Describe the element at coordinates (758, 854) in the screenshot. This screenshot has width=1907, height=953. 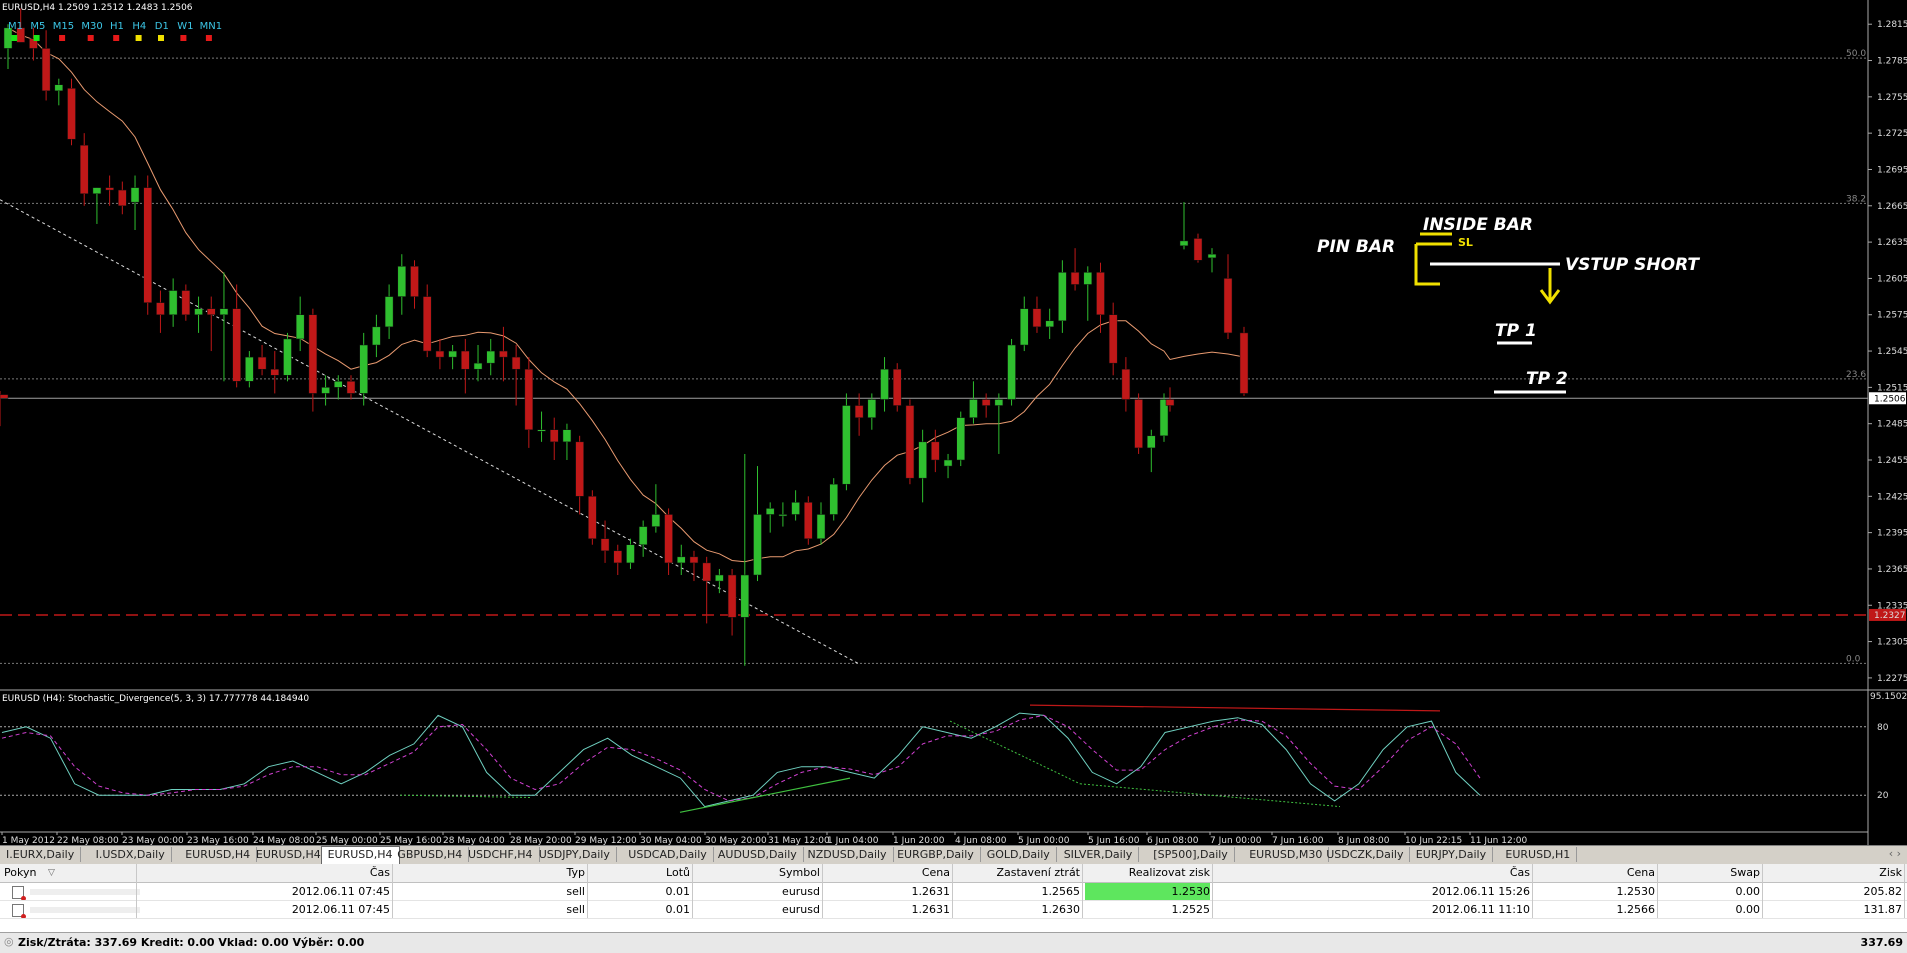
I see `chart-tab: AUDUSD,Daily` at that location.